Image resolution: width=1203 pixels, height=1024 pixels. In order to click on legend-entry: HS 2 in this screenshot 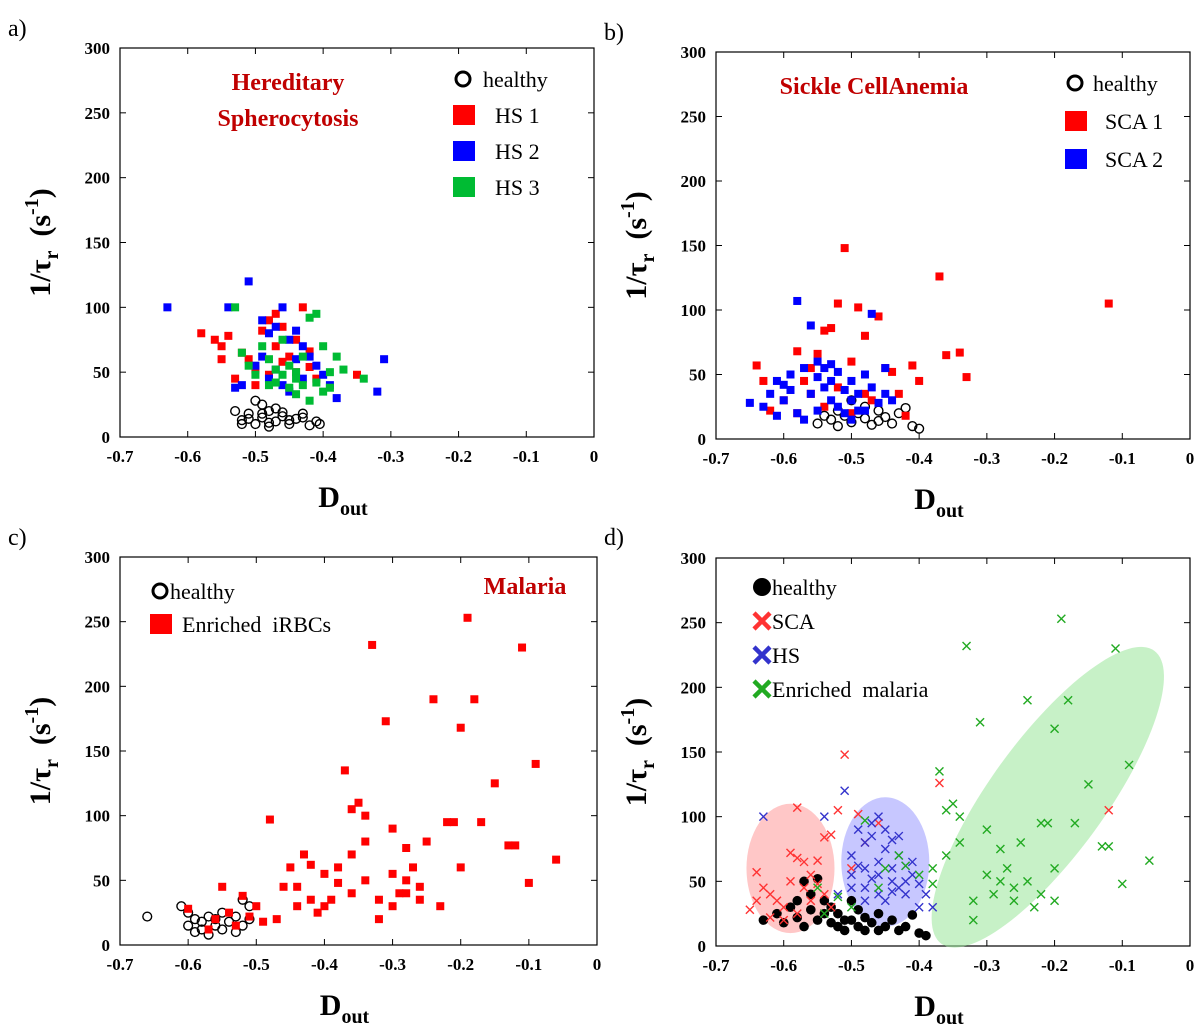, I will do `click(496, 151)`.